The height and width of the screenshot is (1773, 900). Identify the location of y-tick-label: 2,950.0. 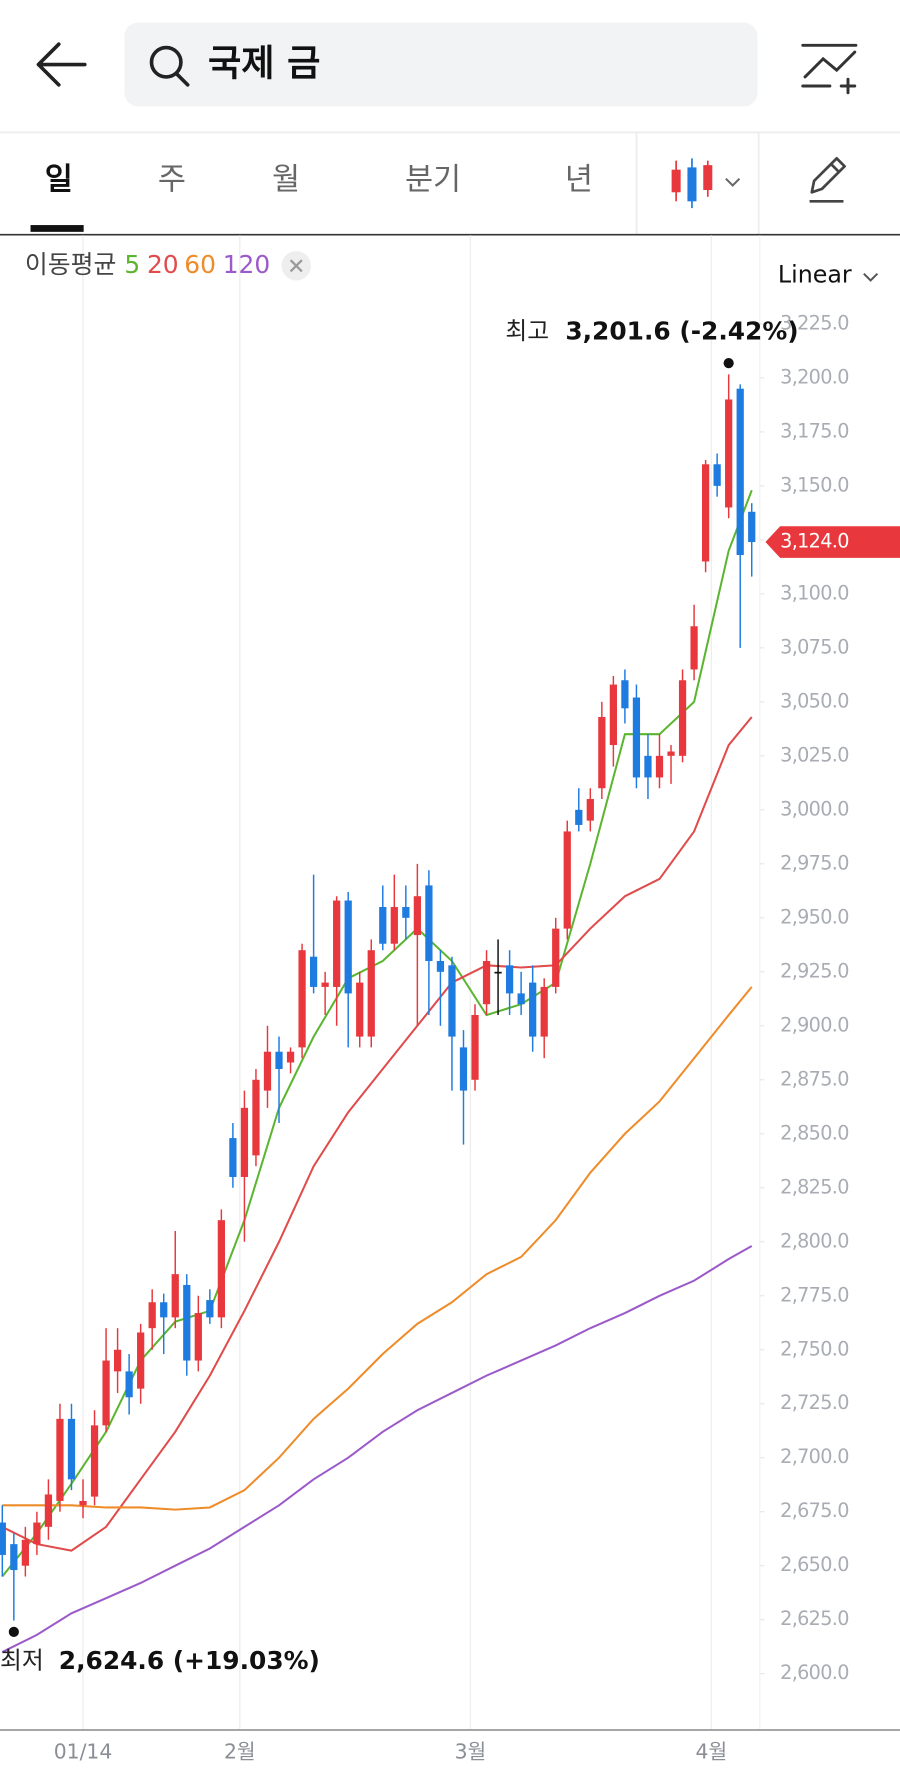
(814, 916).